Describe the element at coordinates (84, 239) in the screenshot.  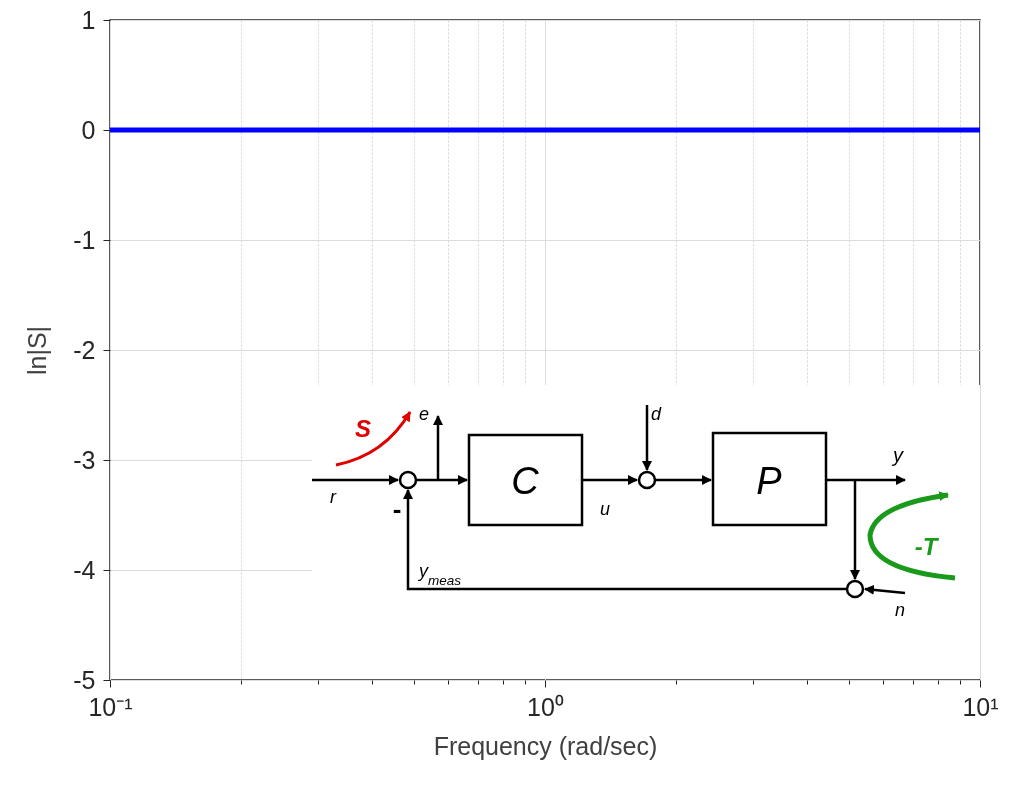
I see `y-tick-label: -1` at that location.